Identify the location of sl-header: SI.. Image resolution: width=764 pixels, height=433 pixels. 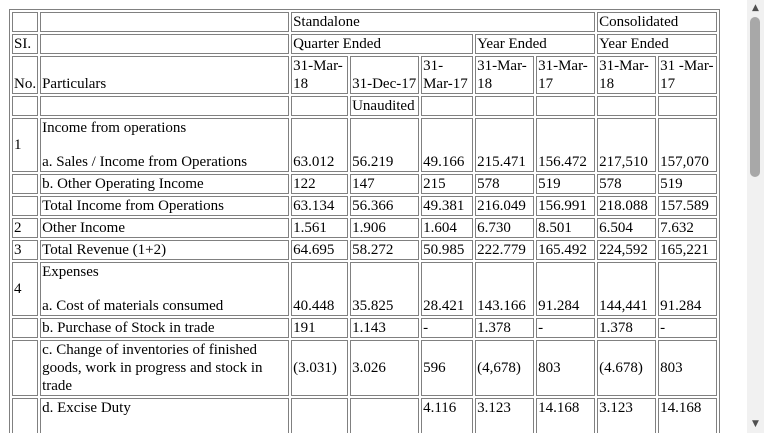
(25, 44).